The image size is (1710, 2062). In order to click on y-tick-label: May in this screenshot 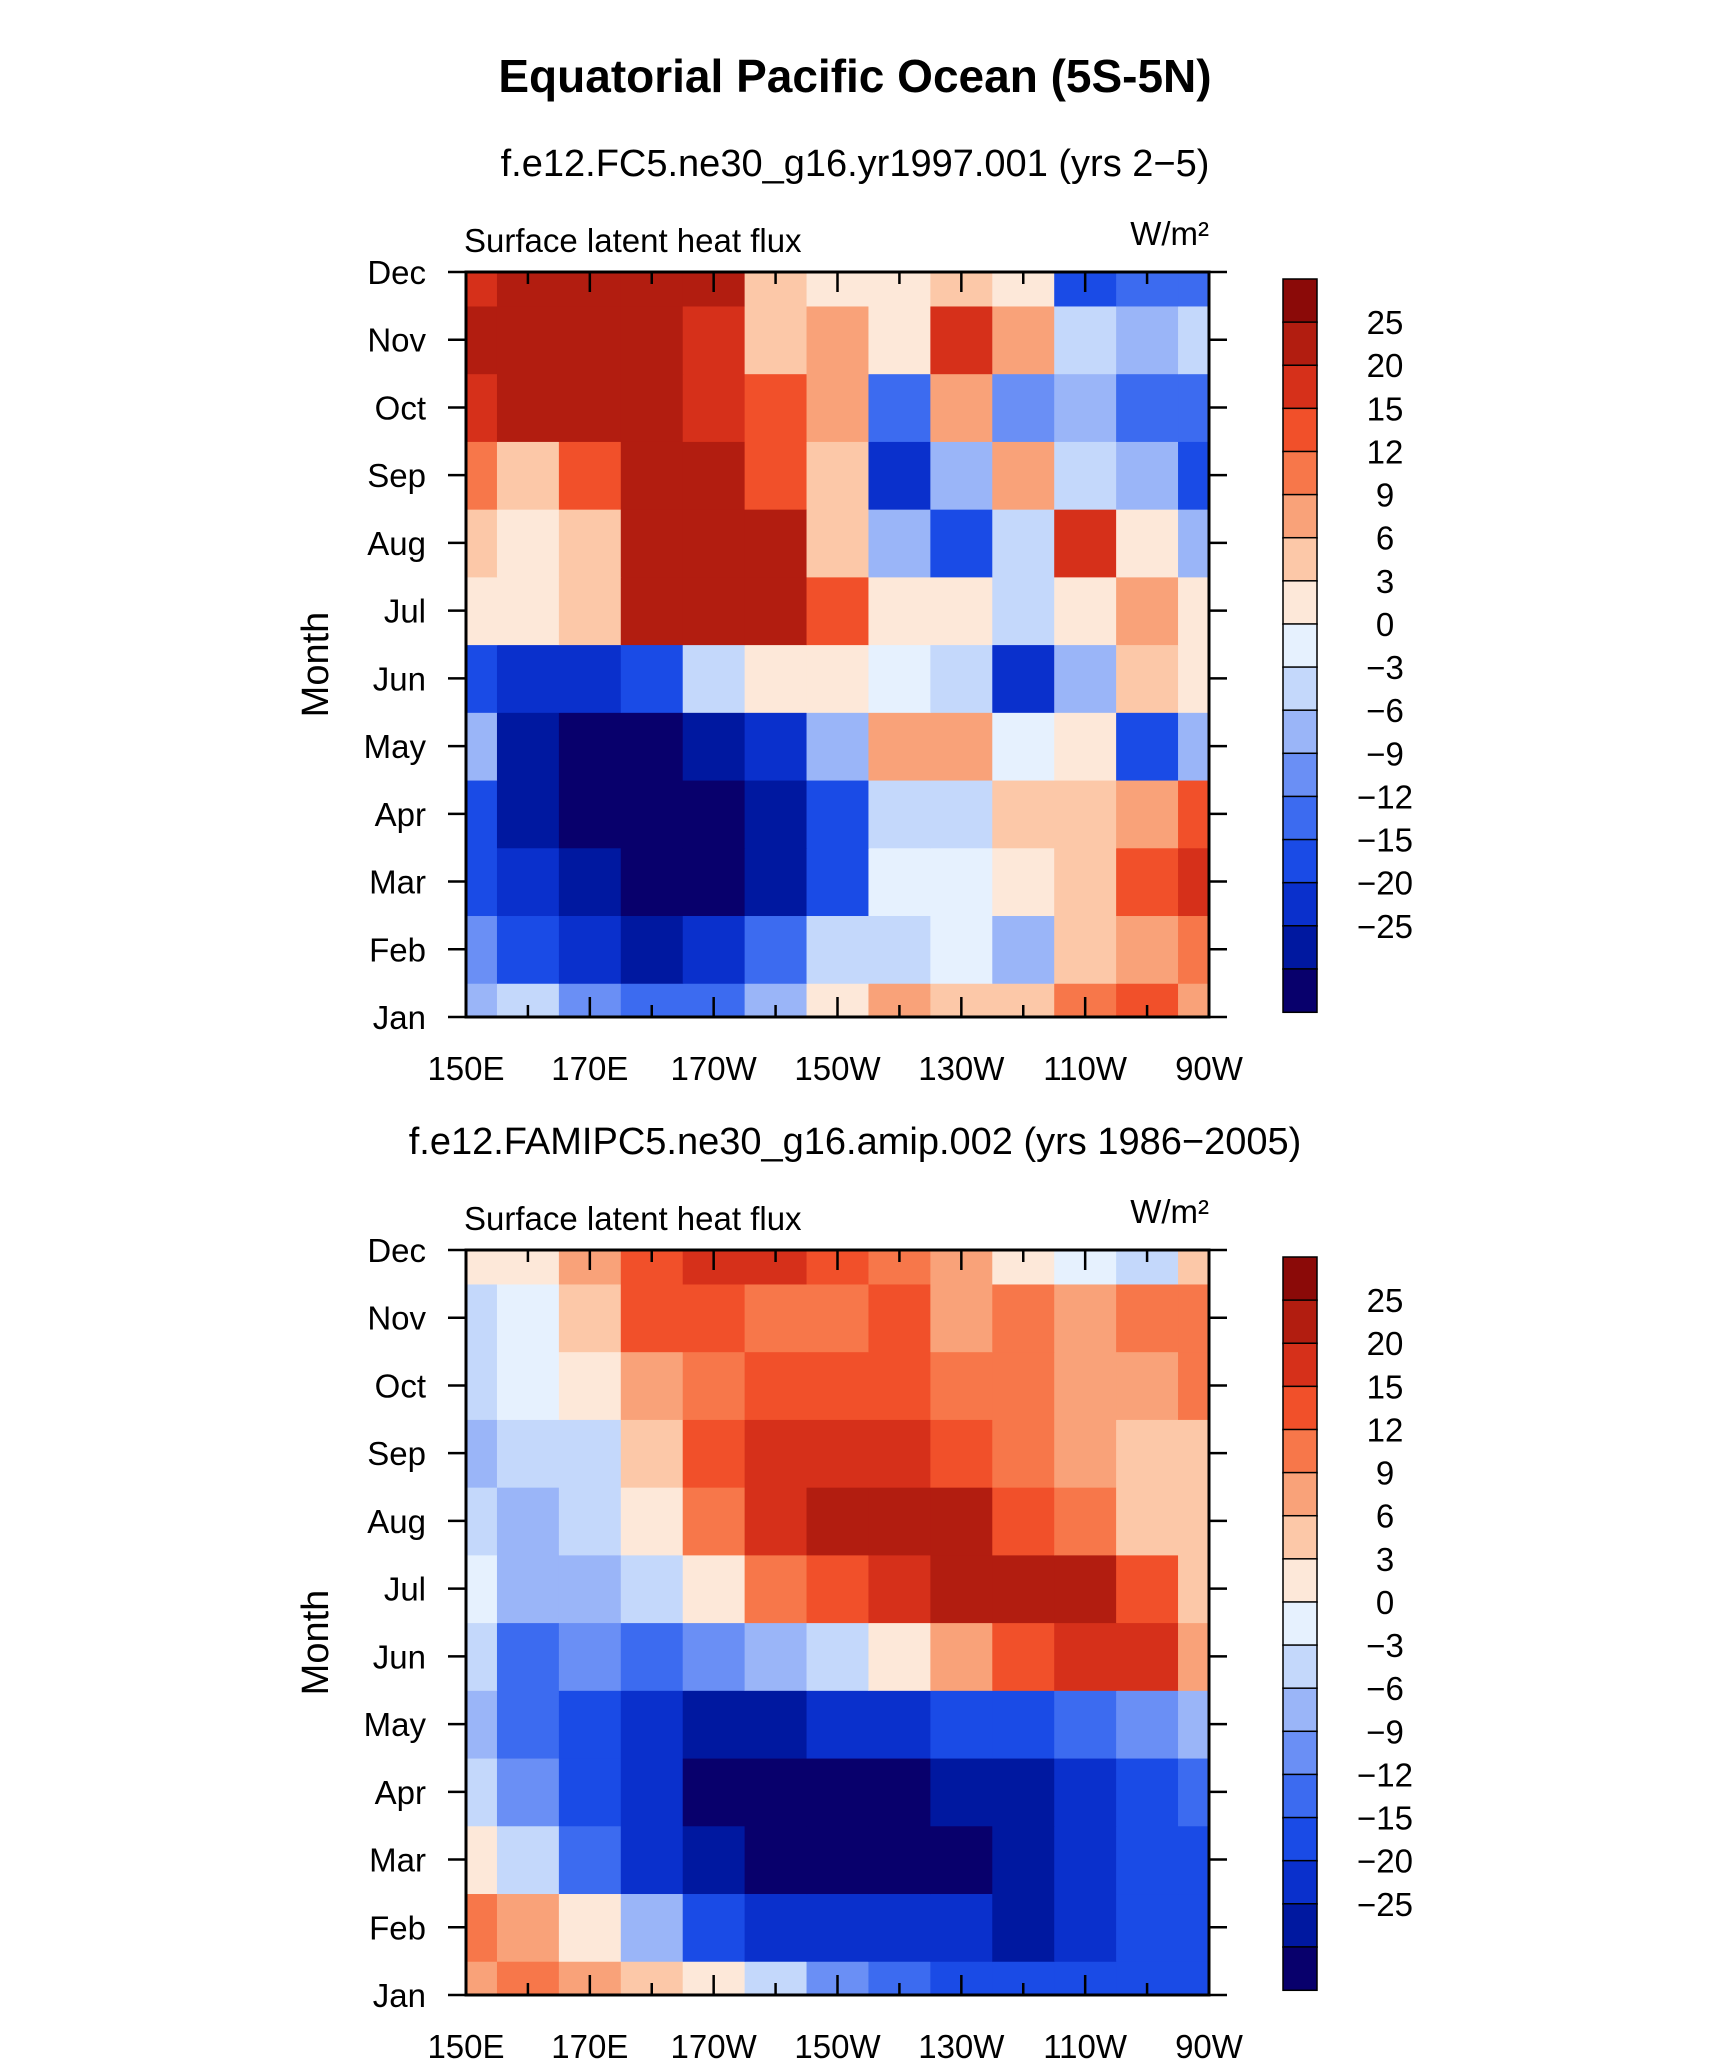, I will do `click(395, 1724)`.